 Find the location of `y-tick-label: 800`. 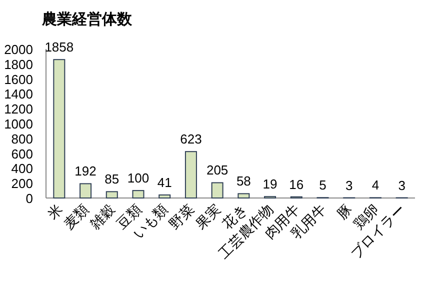

y-tick-label: 800 is located at coordinates (22, 138).